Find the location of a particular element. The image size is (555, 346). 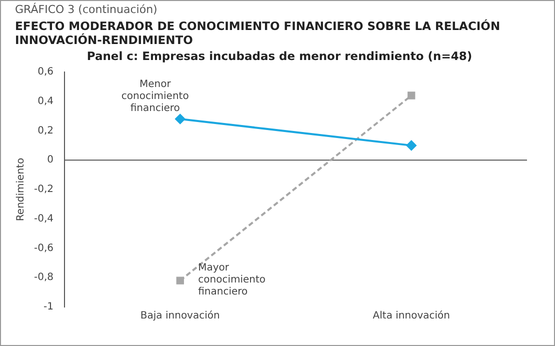

y-tick-label: -0,6 is located at coordinates (44, 248).